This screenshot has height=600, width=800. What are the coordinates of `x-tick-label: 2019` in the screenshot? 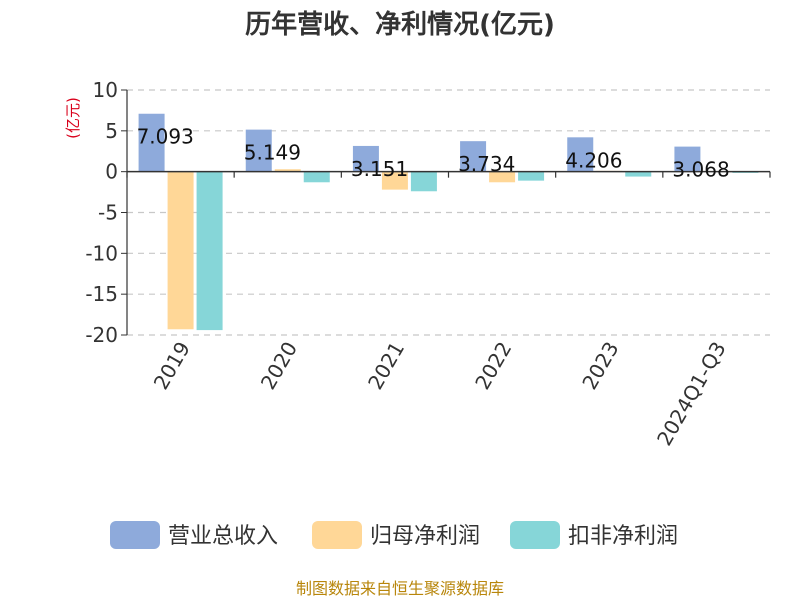 It's located at (172, 366).